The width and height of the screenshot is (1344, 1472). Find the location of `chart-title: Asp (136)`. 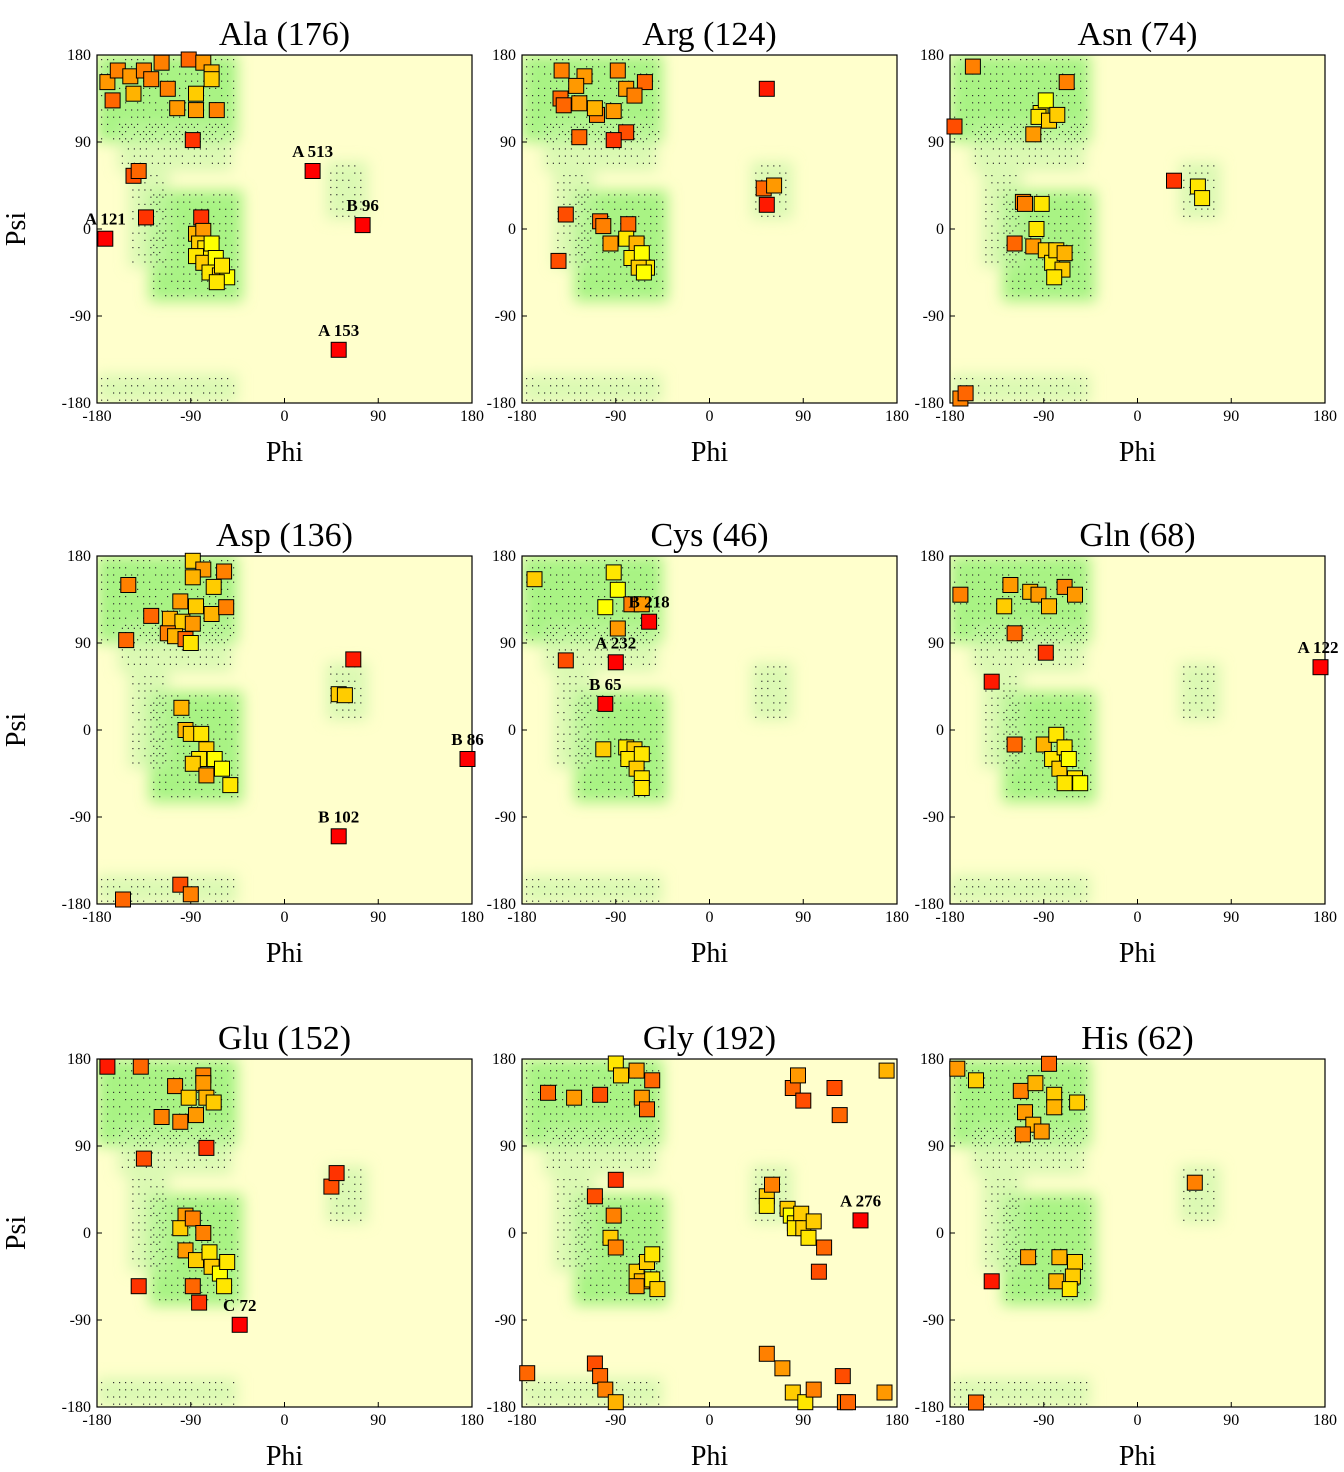

chart-title: Asp (136) is located at coordinates (284, 535).